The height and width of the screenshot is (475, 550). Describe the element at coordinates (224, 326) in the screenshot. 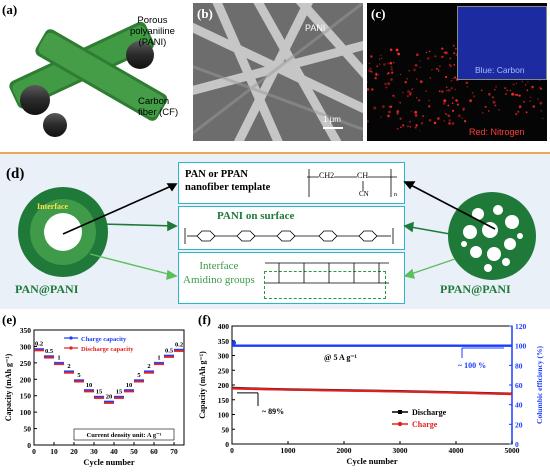

I see `chart-f-ytick-label: 400` at that location.